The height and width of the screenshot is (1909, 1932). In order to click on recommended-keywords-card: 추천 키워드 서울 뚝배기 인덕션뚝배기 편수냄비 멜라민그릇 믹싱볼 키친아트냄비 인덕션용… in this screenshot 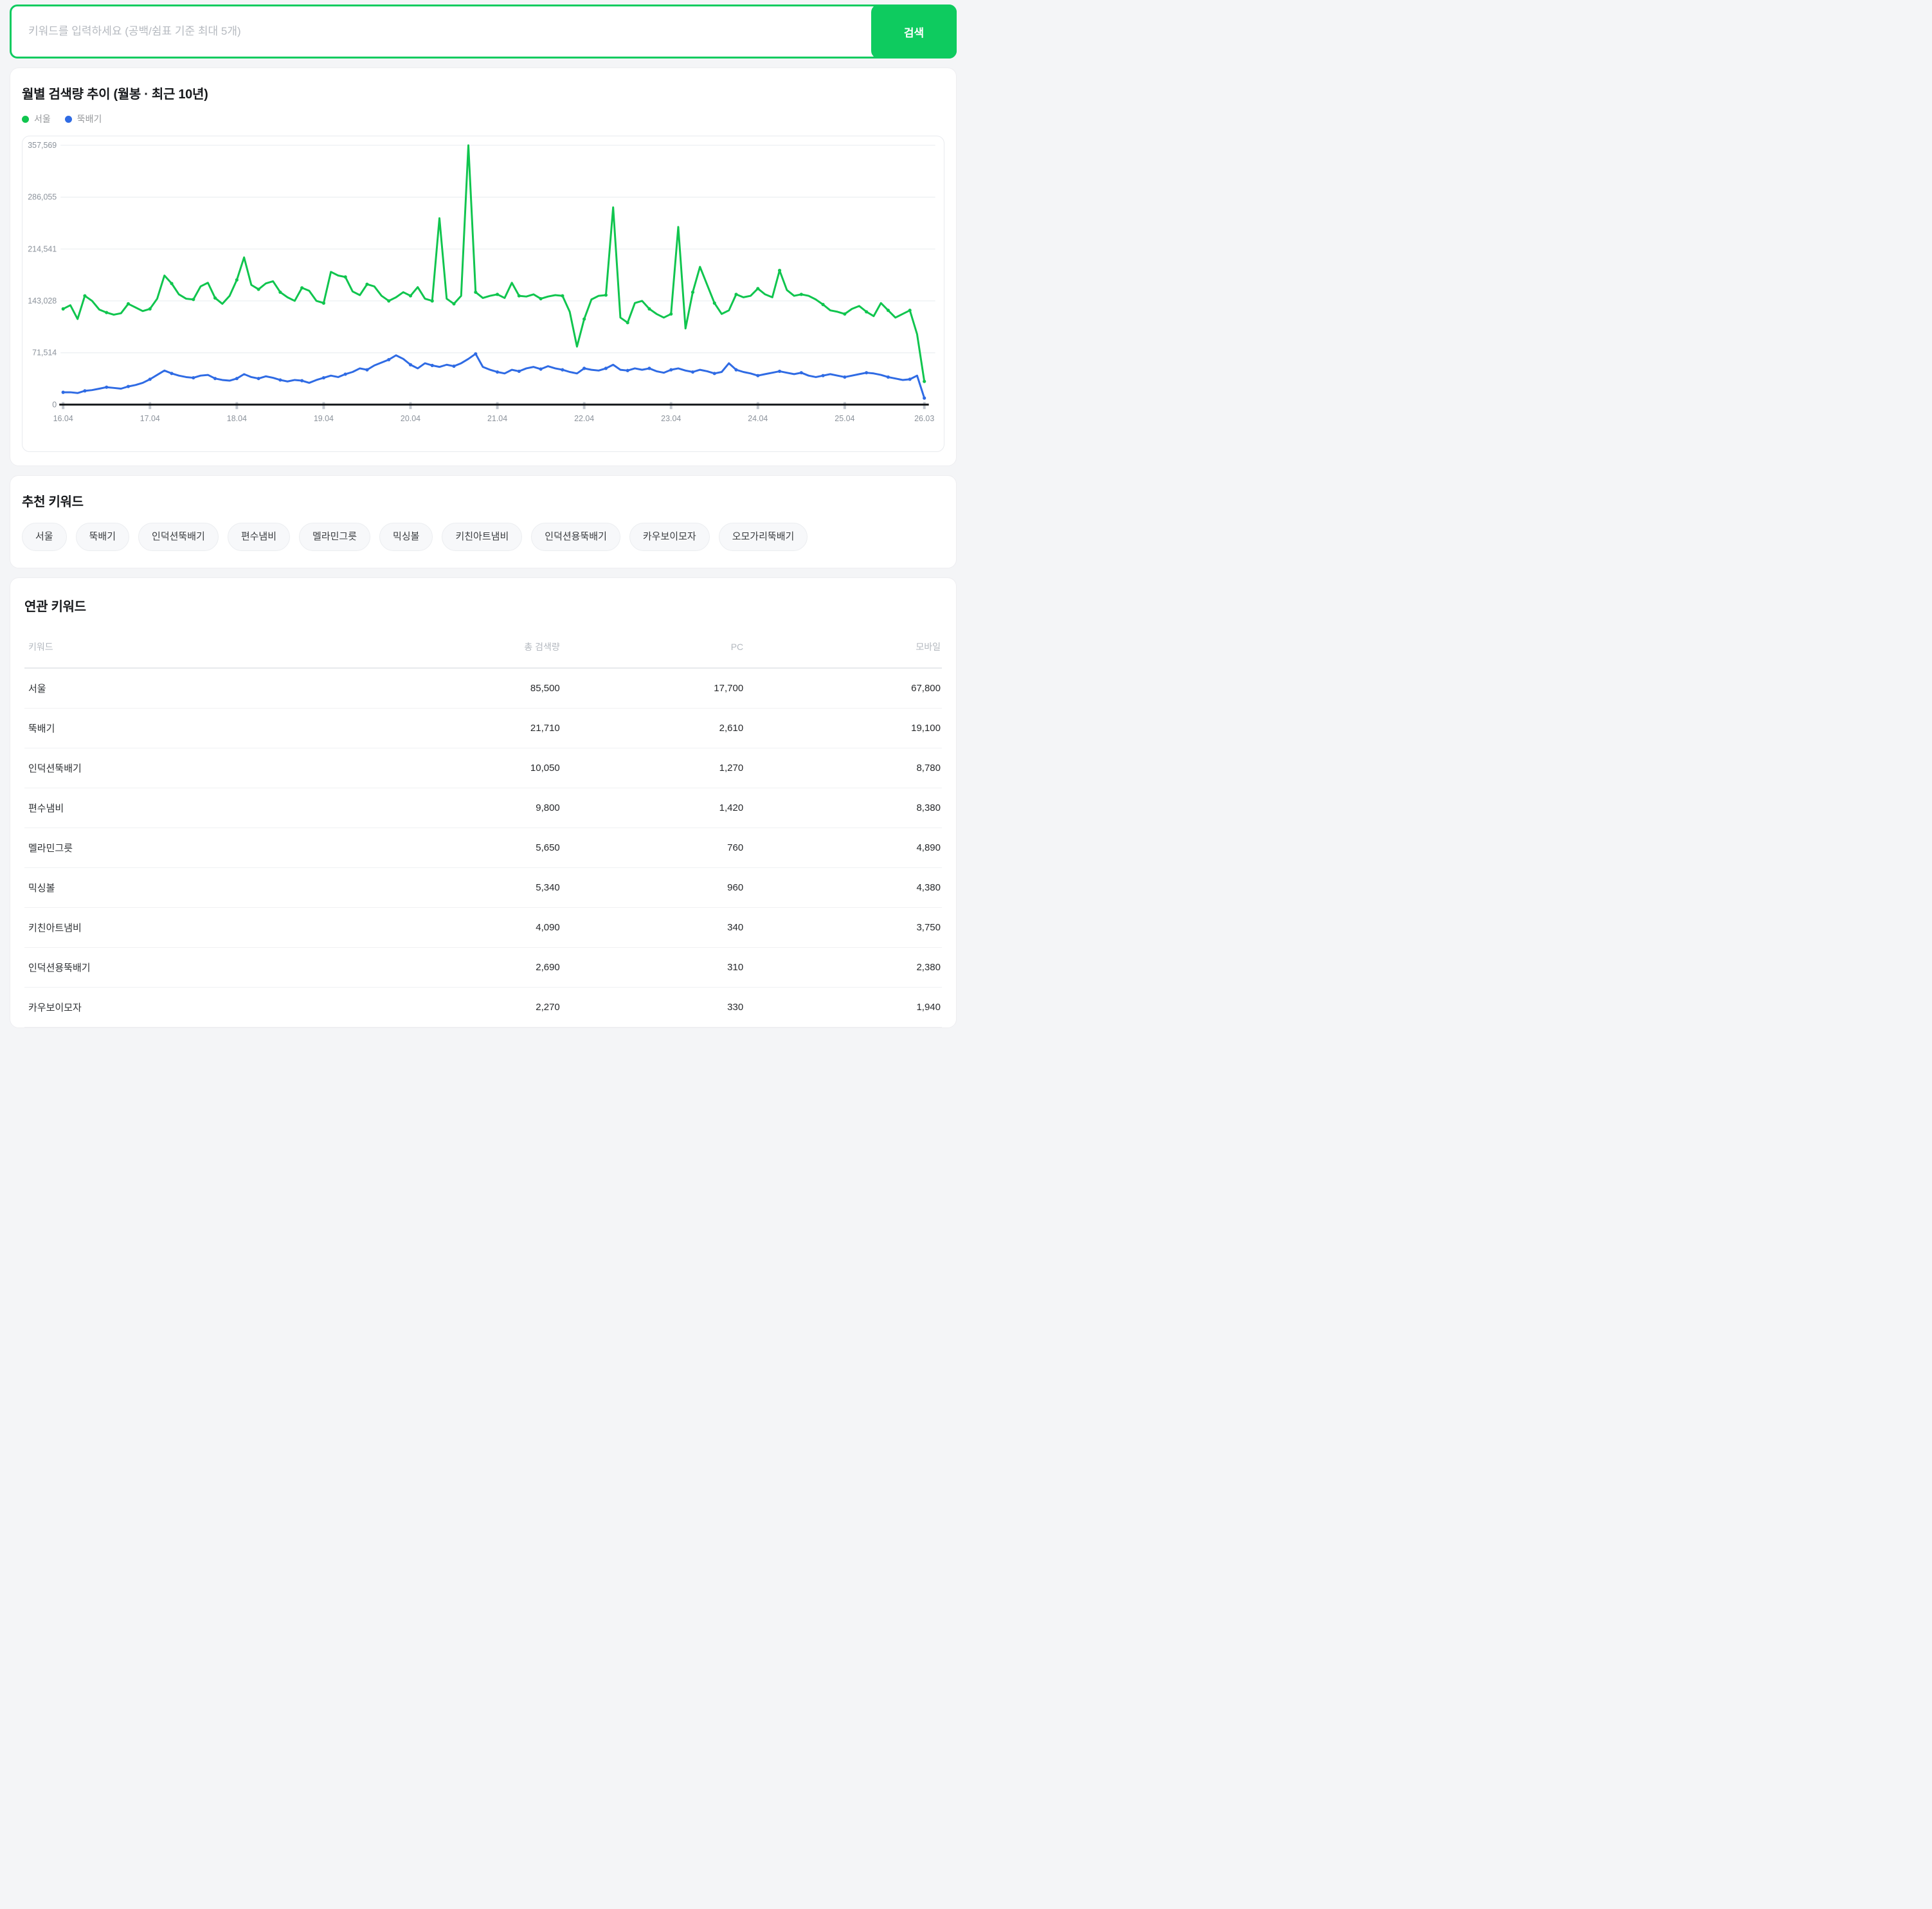, I will do `click(483, 521)`.